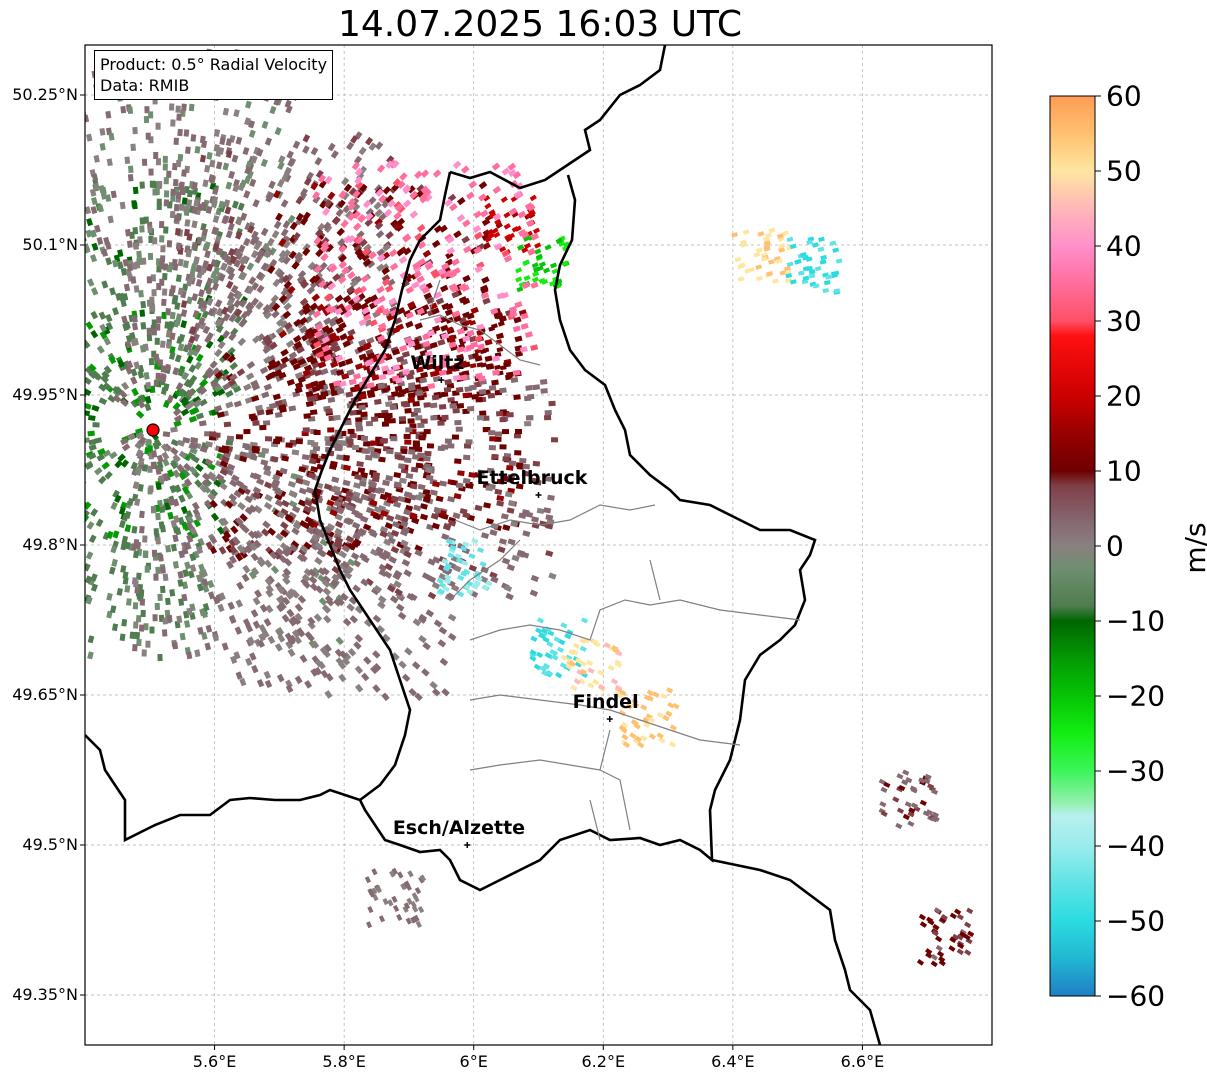  Describe the element at coordinates (153, 430) in the screenshot. I see `radar-site-marker` at that location.